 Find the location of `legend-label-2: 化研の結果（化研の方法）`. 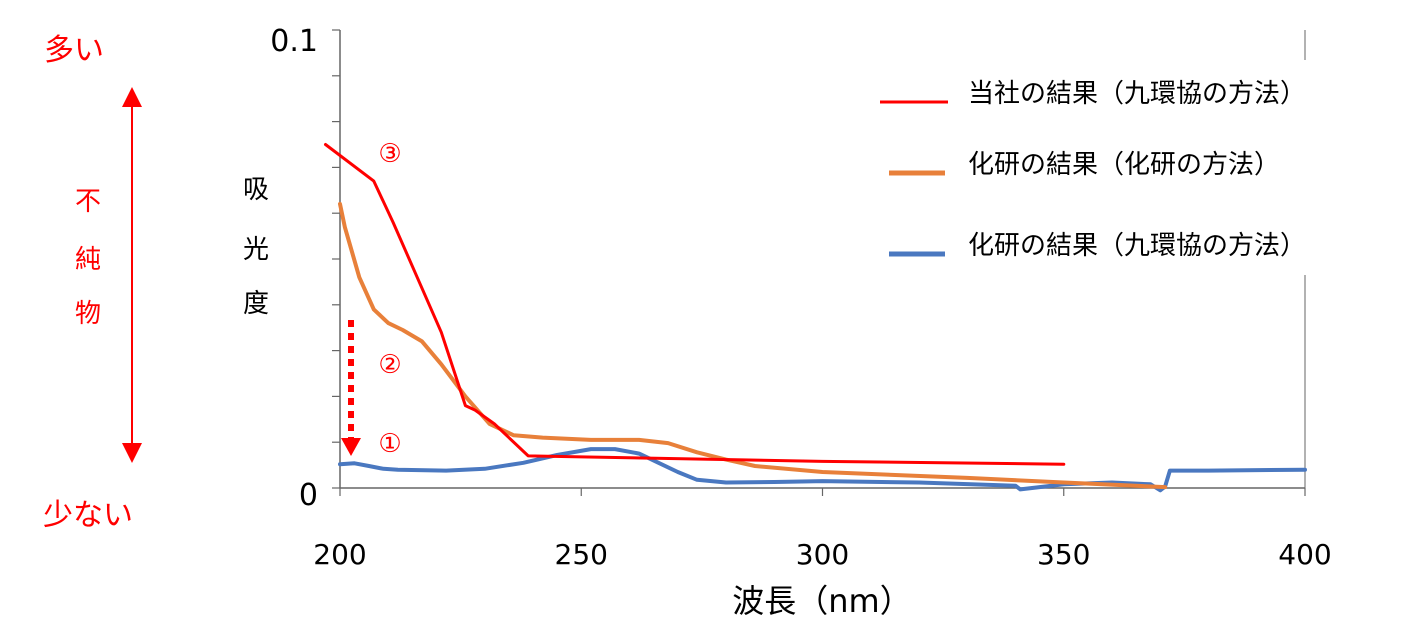

legend-label-2: 化研の結果（化研の方法） is located at coordinates (1124, 165).